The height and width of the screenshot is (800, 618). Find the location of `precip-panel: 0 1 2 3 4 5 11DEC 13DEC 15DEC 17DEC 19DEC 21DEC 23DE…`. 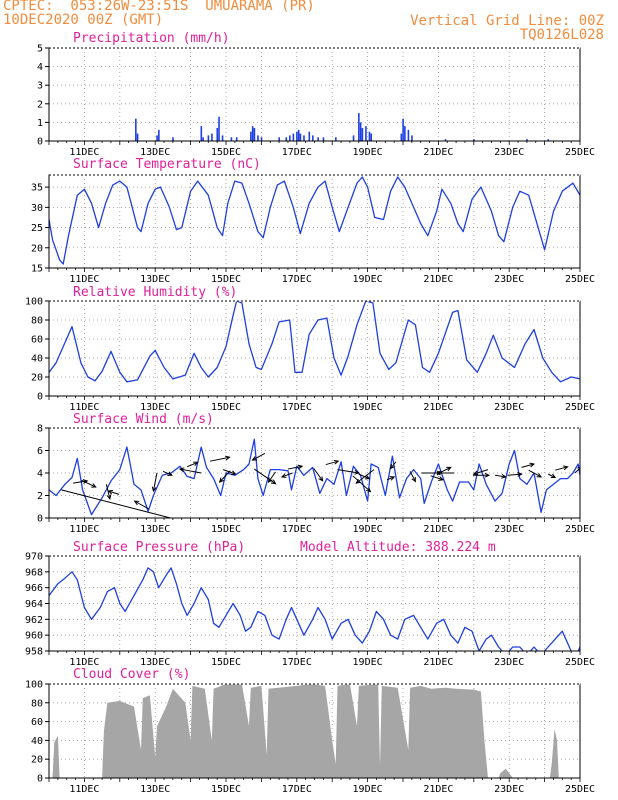

precip-panel: 0 1 2 3 4 5 11DEC 13DEC 15DEC 17DEC 19DEC 21DEC 23DE… is located at coordinates (316, 94).